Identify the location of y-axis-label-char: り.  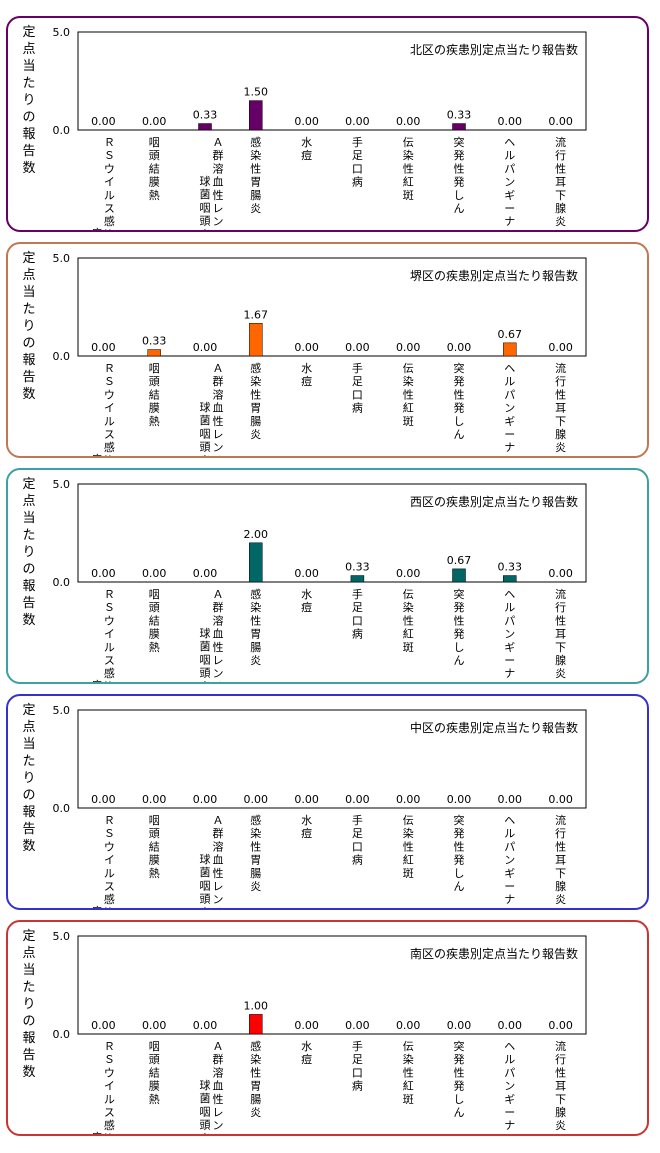
(29, 326).